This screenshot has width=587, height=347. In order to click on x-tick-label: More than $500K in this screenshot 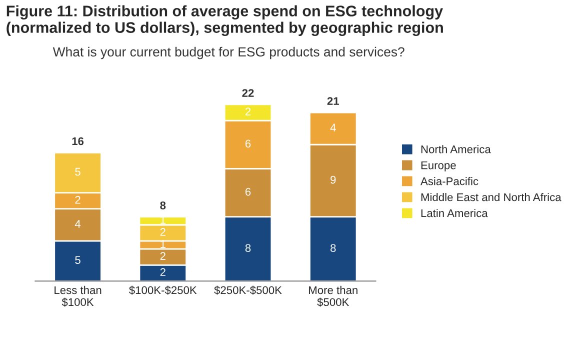, I will do `click(333, 296)`.